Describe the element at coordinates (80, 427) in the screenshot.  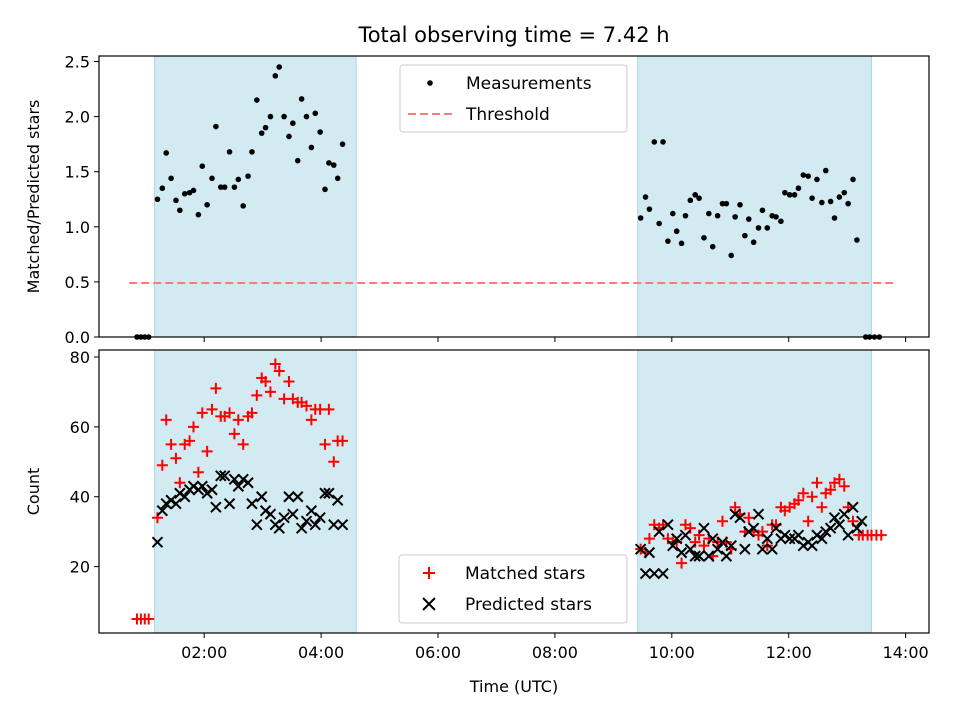
I see `y-tick-label: 60` at that location.